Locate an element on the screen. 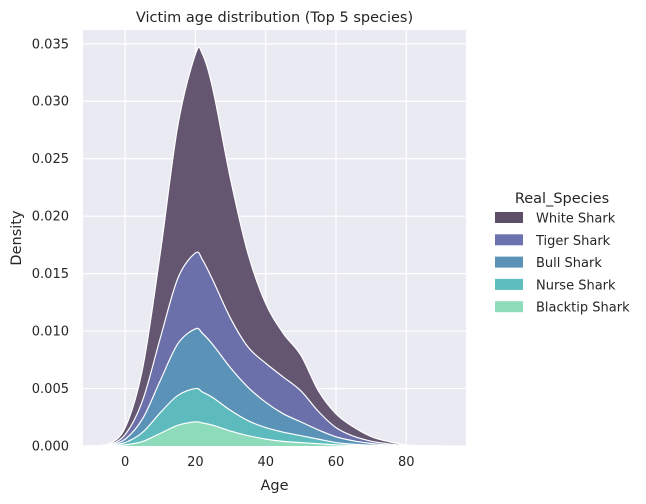 Image resolution: width=646 pixels, height=504 pixels. area-blacktip-shark is located at coordinates (266, 433).